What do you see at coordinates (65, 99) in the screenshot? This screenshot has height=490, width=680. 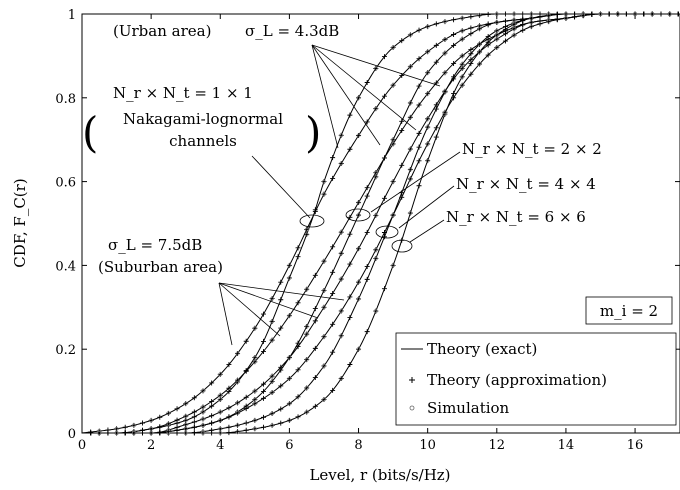 I see `y-tick-label: 0.8` at bounding box center [65, 99].